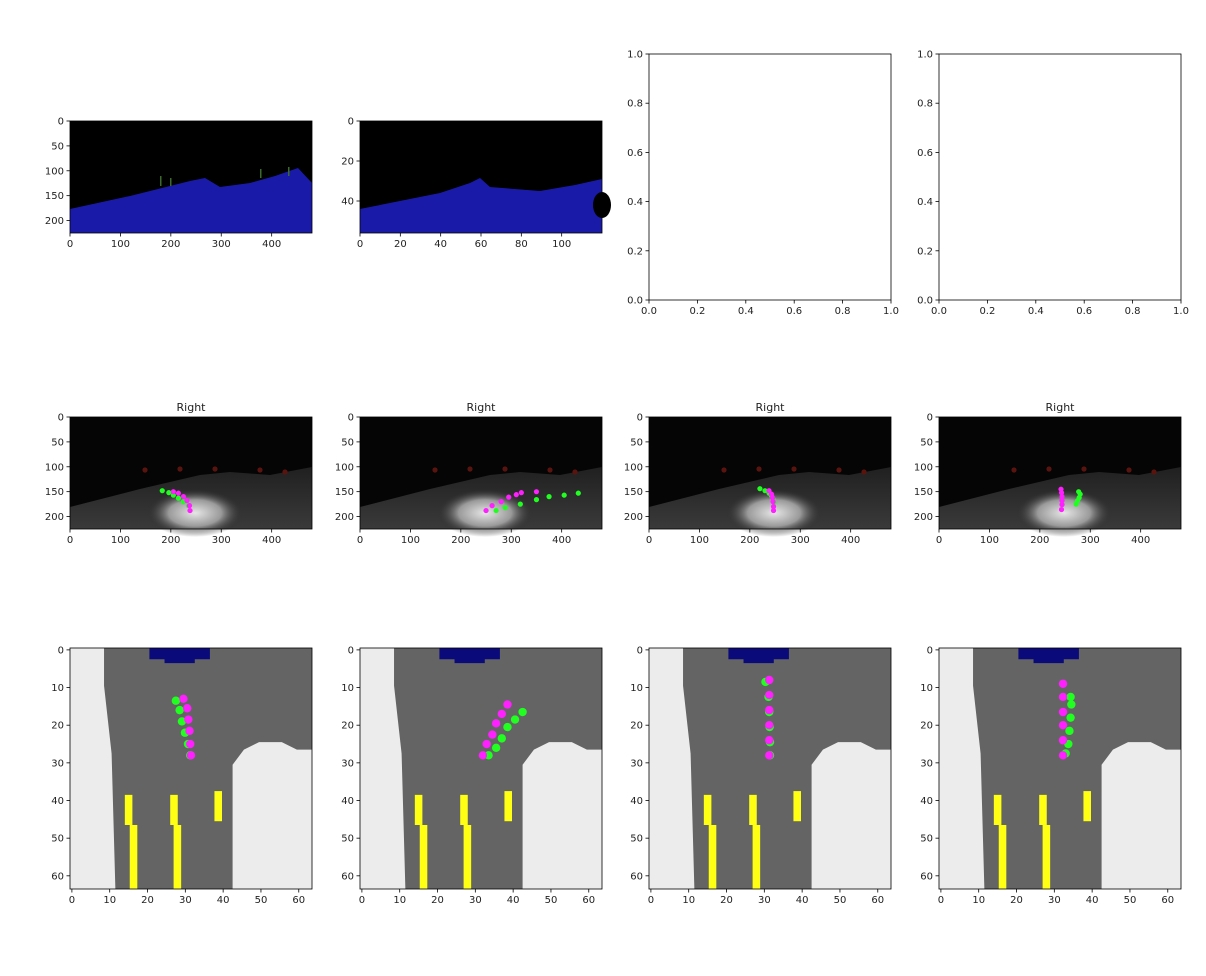 The width and height of the screenshot is (1206, 976). I want to click on bev-1-ytick-label-3: 30, so click(347, 763).